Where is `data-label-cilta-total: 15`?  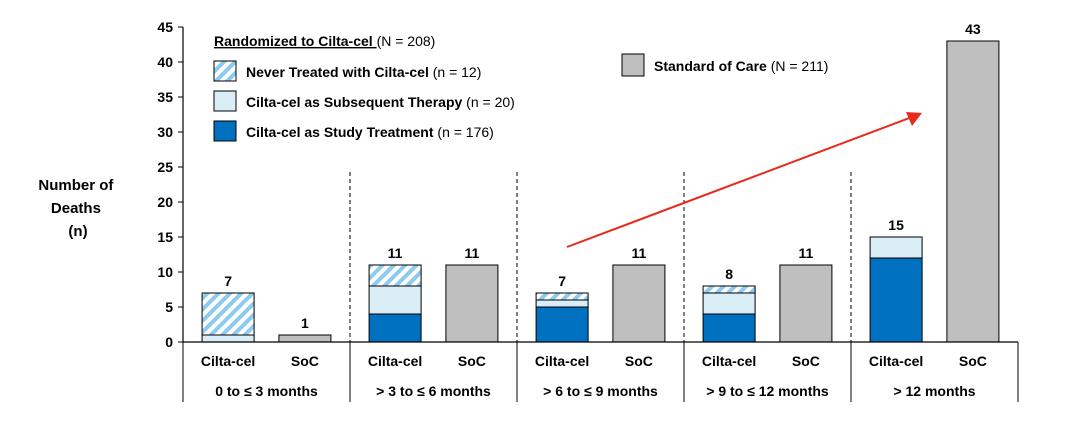 data-label-cilta-total: 15 is located at coordinates (896, 225).